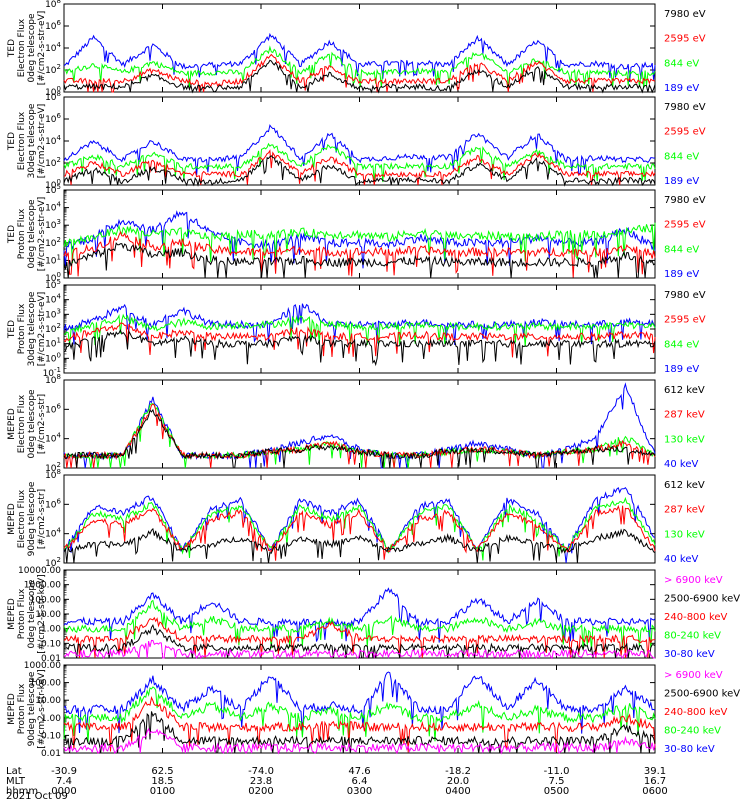 This screenshot has height=800, width=750. I want to click on legend-entry: 240-800 keV, so click(696, 617).